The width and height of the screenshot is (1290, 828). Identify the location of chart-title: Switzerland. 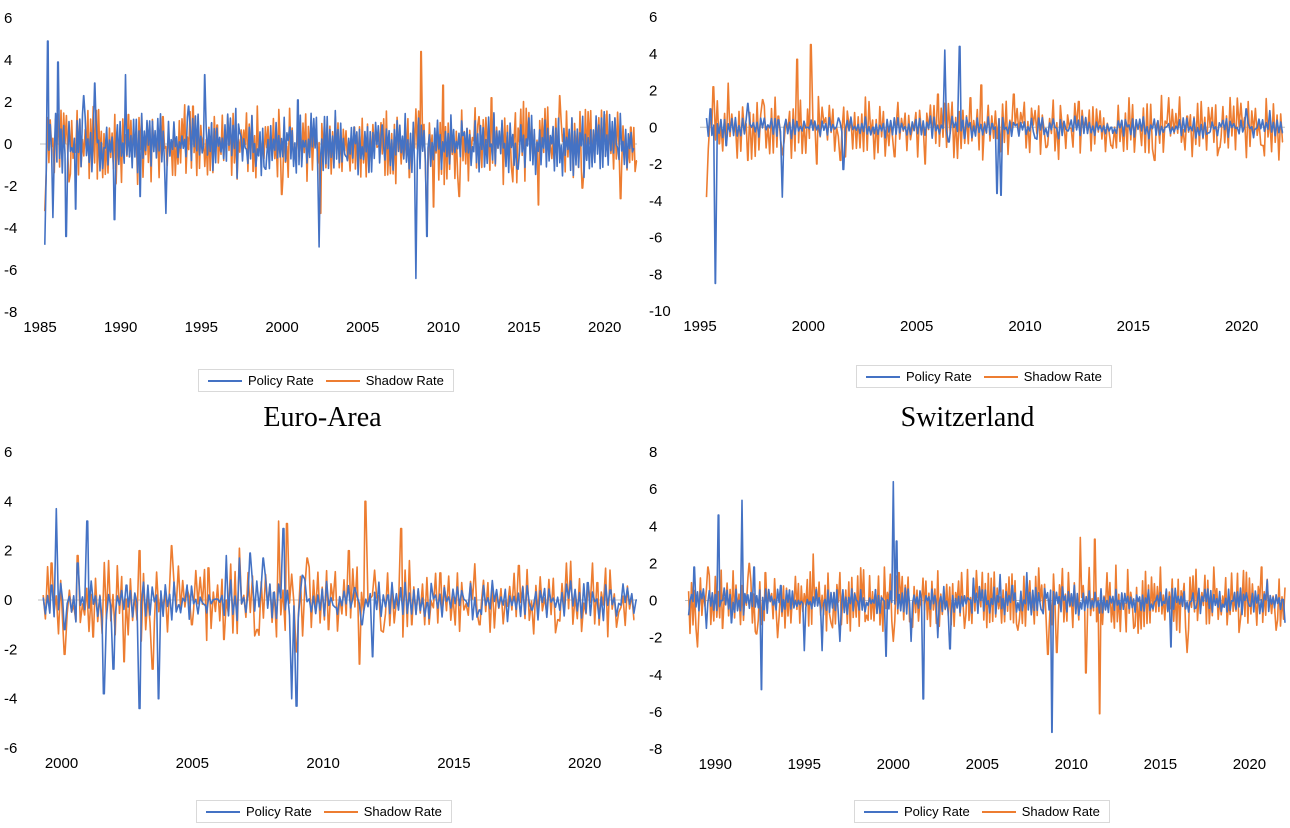
(967, 417).